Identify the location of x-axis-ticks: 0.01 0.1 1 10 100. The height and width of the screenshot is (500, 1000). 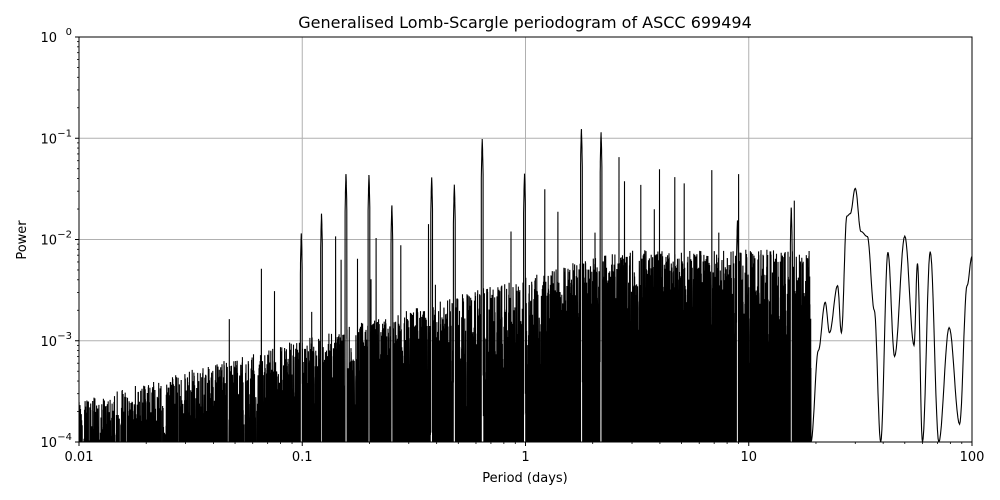
(525, 453).